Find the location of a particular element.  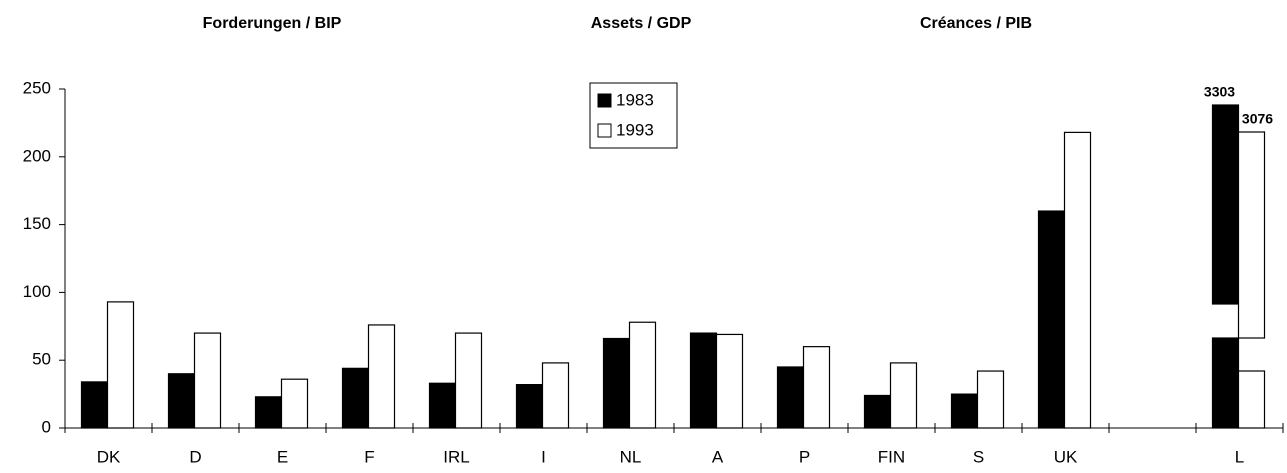

y-tick-label: 0 is located at coordinates (46, 426).